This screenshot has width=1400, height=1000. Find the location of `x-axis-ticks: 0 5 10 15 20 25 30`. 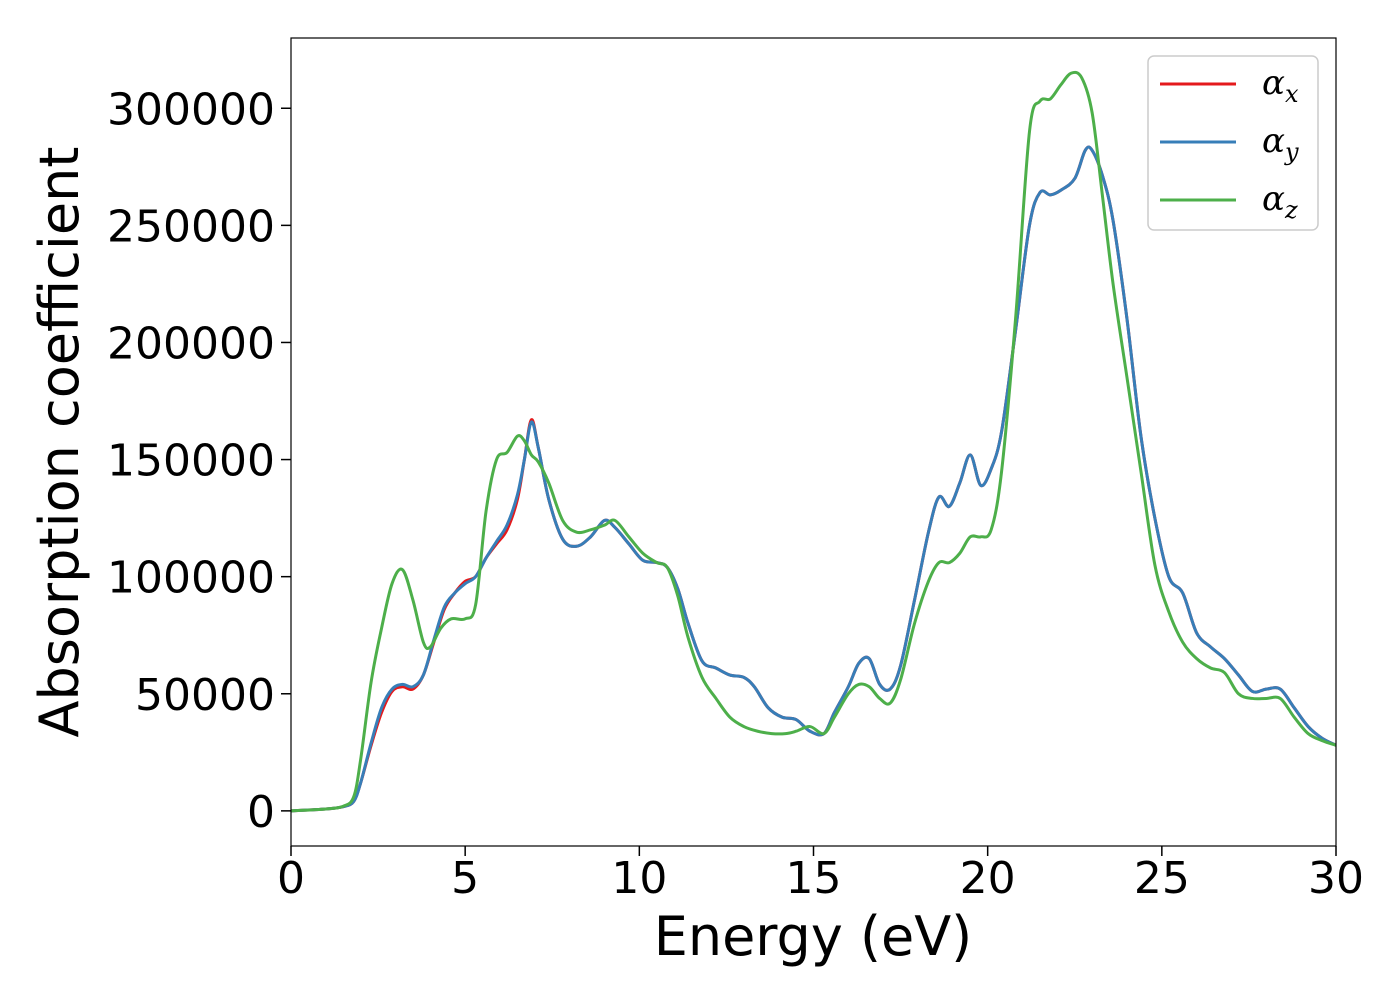

x-axis-ticks: 0 5 10 15 20 25 30 is located at coordinates (820, 875).